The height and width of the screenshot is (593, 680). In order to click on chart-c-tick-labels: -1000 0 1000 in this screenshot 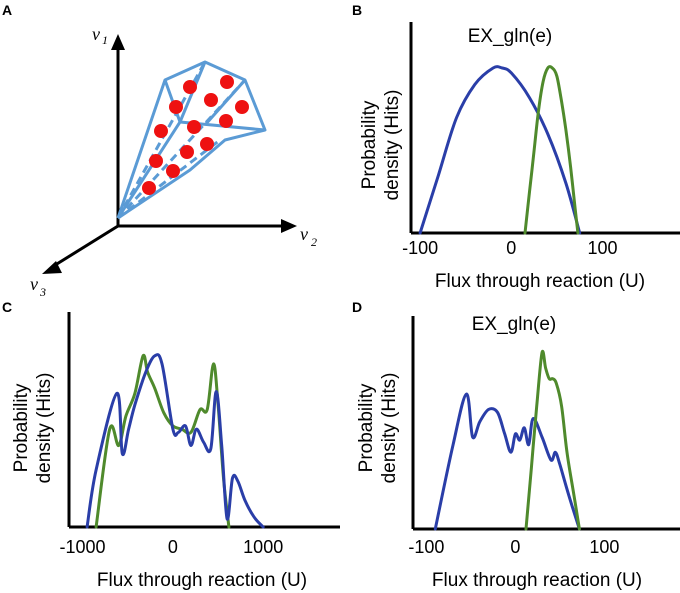, I will do `click(171, 547)`.